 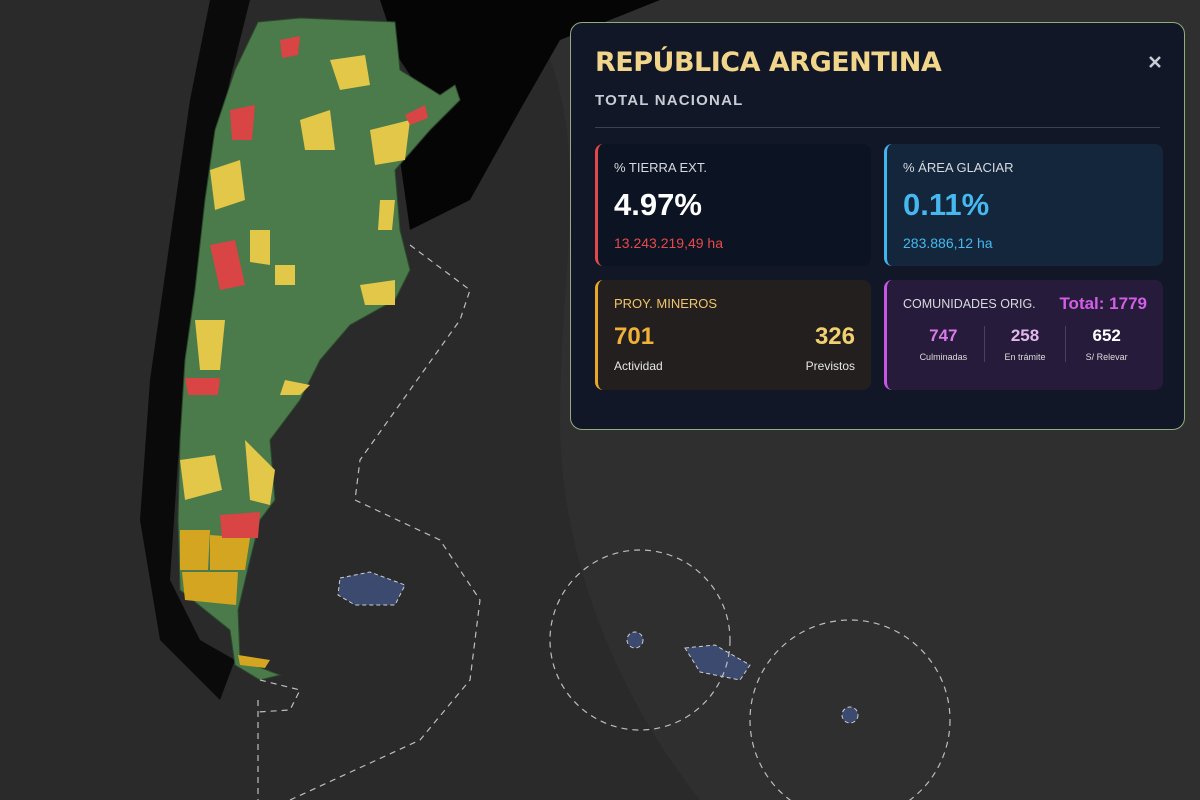 What do you see at coordinates (830, 366) in the screenshot?
I see `stat-label: Previstos` at bounding box center [830, 366].